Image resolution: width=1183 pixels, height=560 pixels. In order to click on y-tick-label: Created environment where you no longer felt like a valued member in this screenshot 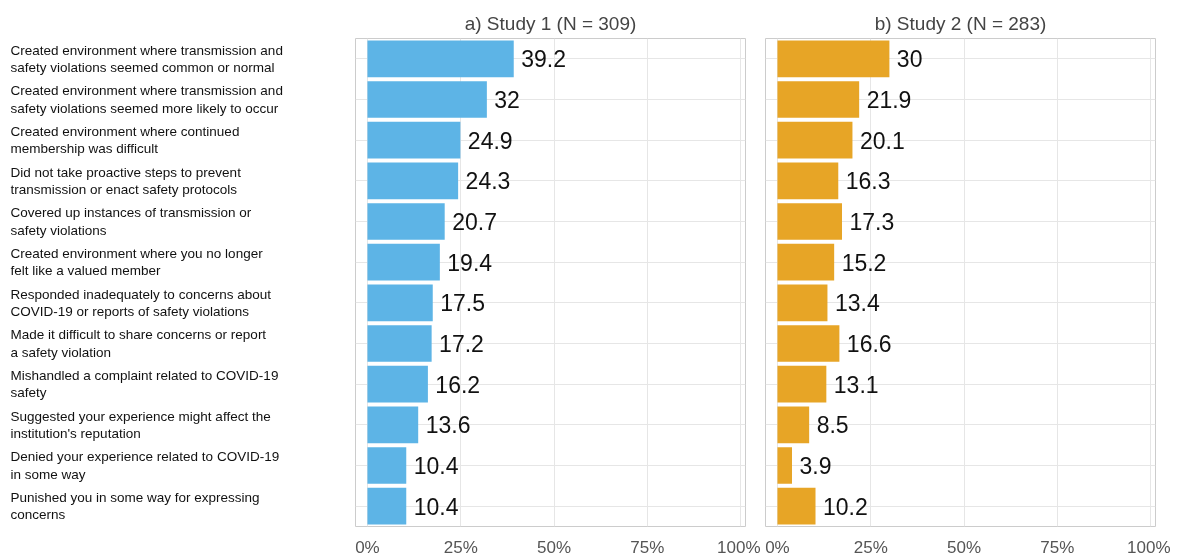, I will do `click(137, 262)`.